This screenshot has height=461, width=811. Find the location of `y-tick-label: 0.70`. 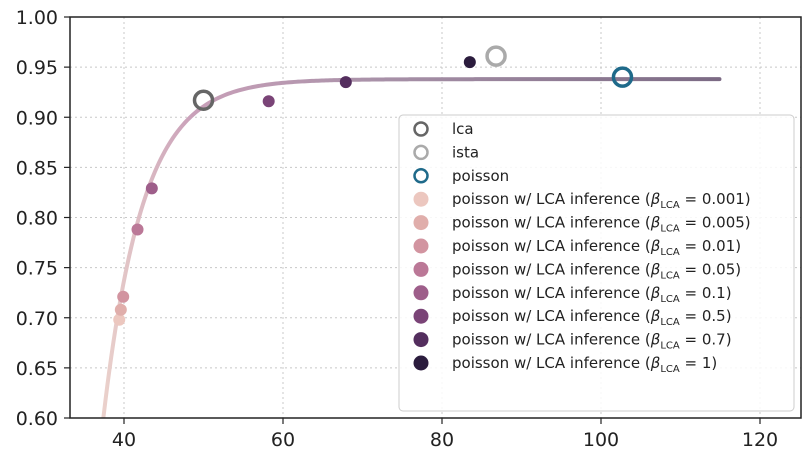

y-tick-label: 0.70 is located at coordinates (37, 319).